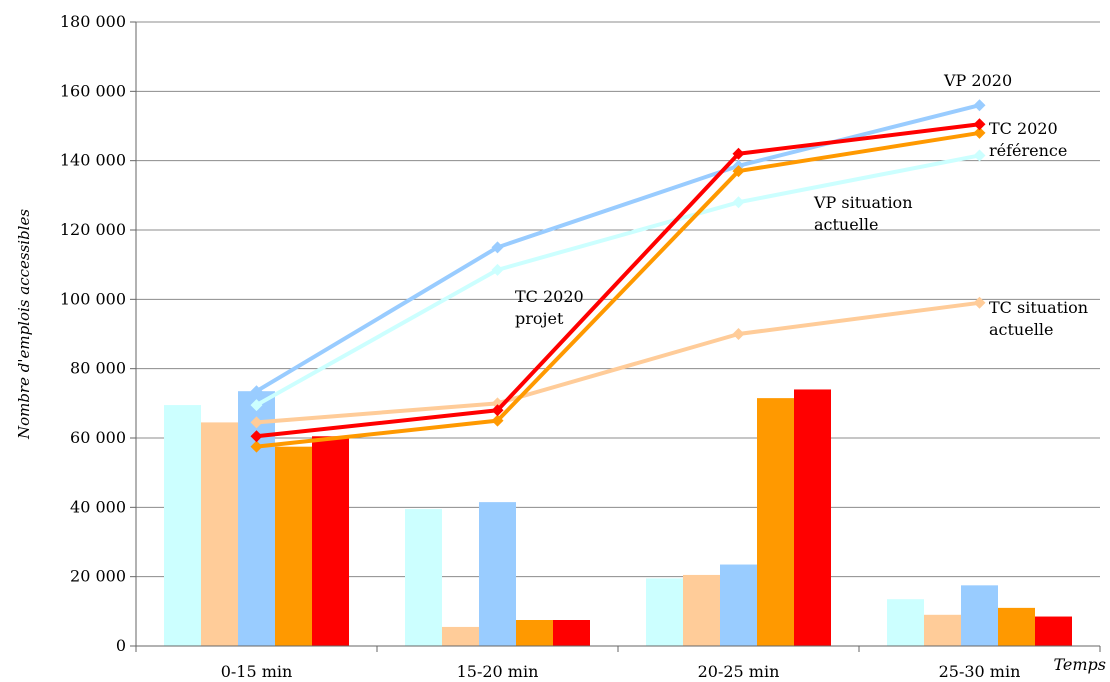 The image size is (1110, 682). What do you see at coordinates (93, 160) in the screenshot?
I see `y-tick-label: 140 000` at bounding box center [93, 160].